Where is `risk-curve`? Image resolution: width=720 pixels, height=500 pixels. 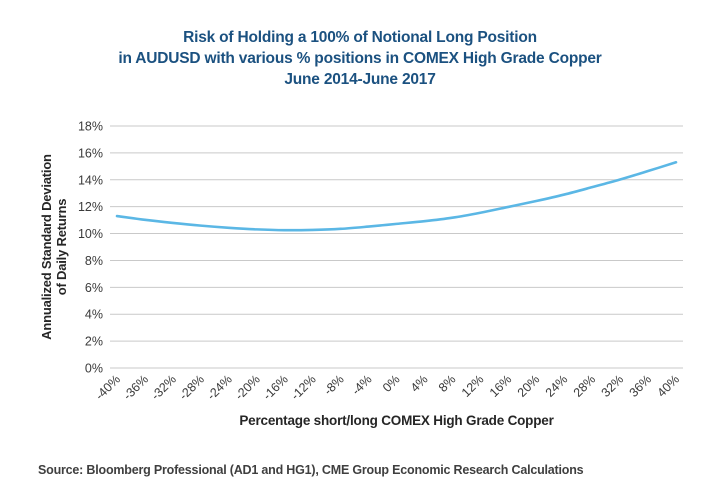
risk-curve is located at coordinates (396, 196).